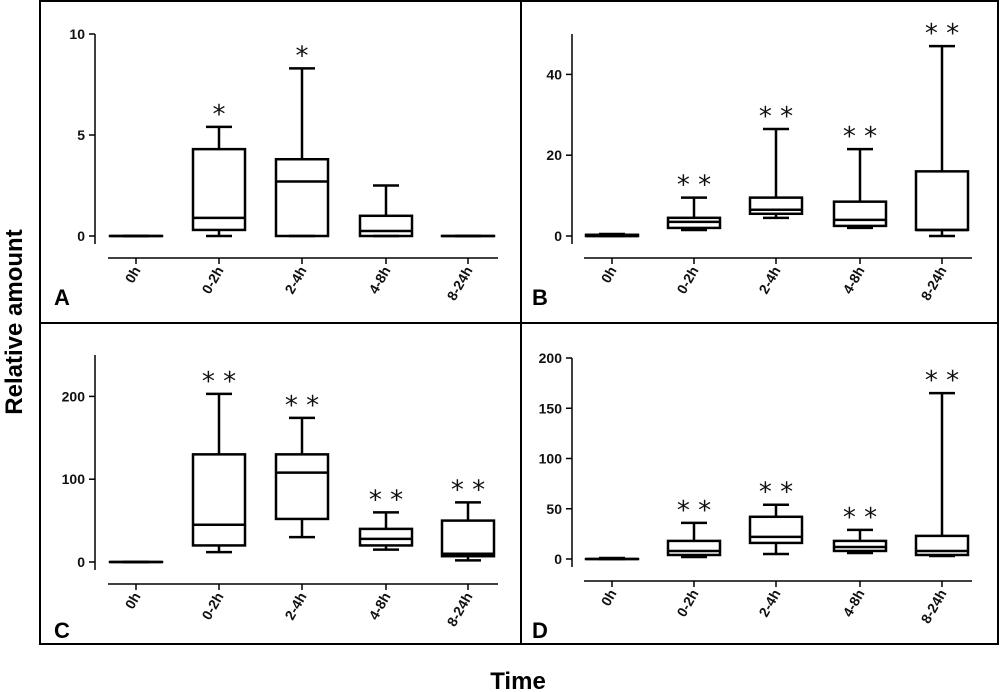 The width and height of the screenshot is (1000, 692). I want to click on panel-b-letter: B, so click(540, 297).